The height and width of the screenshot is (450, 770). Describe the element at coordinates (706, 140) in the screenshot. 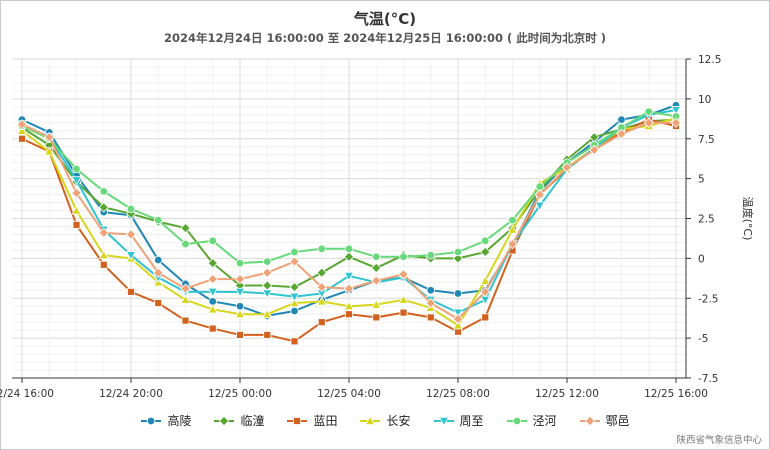

I see `y-tick-label: 7.5` at that location.